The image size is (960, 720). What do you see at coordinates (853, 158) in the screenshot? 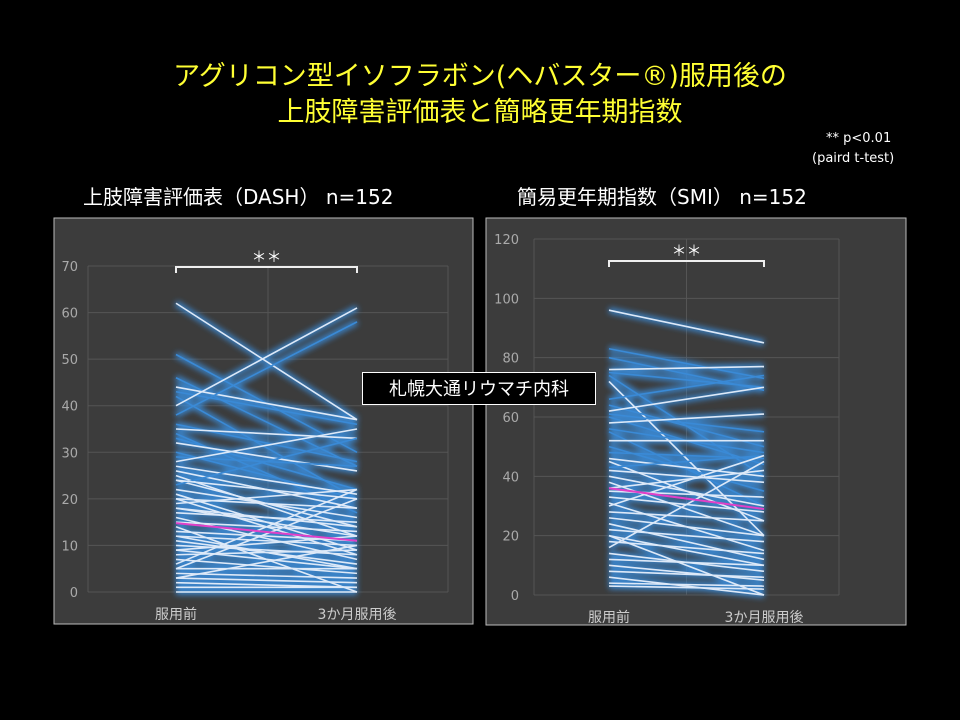
I see `test-note: (paird t-test)` at bounding box center [853, 158].